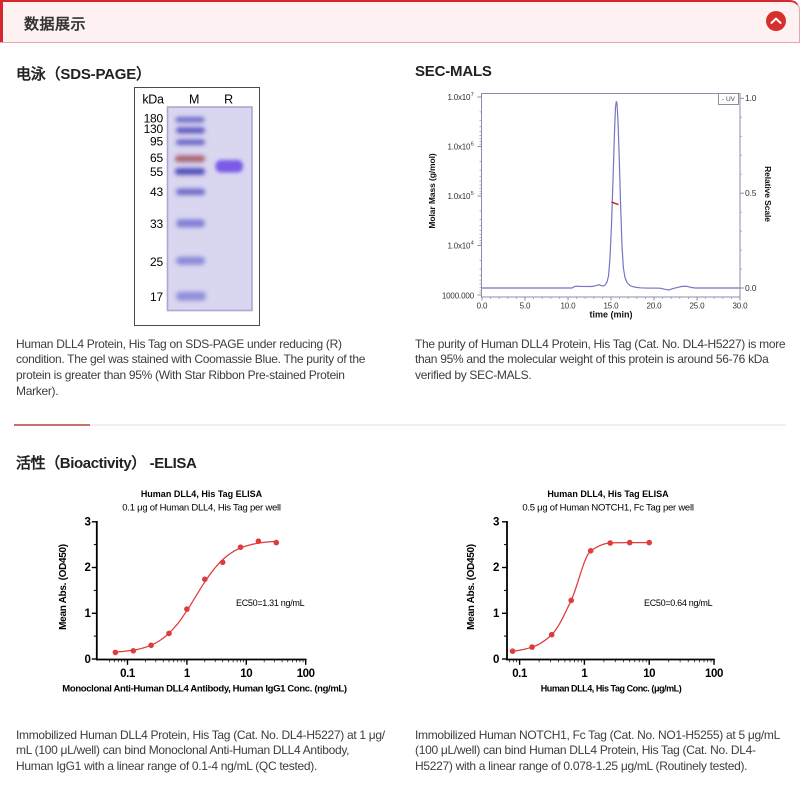 The image size is (800, 804). Describe the element at coordinates (472, 95) in the screenshot. I see `svg-text: 7` at that location.